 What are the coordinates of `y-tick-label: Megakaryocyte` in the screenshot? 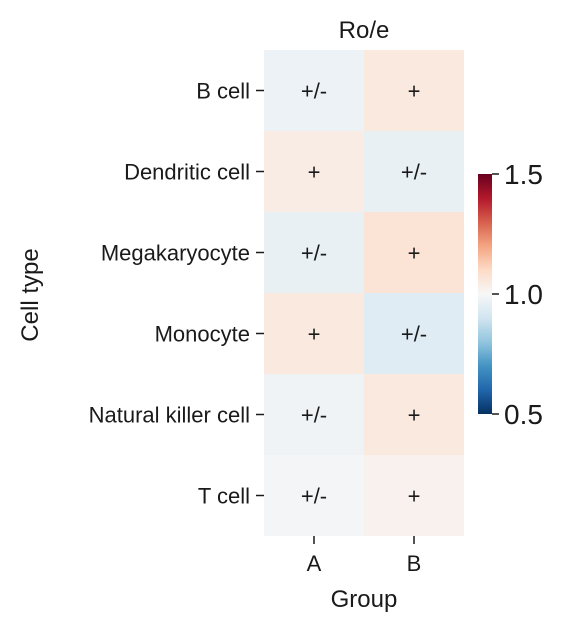 It's located at (175, 253).